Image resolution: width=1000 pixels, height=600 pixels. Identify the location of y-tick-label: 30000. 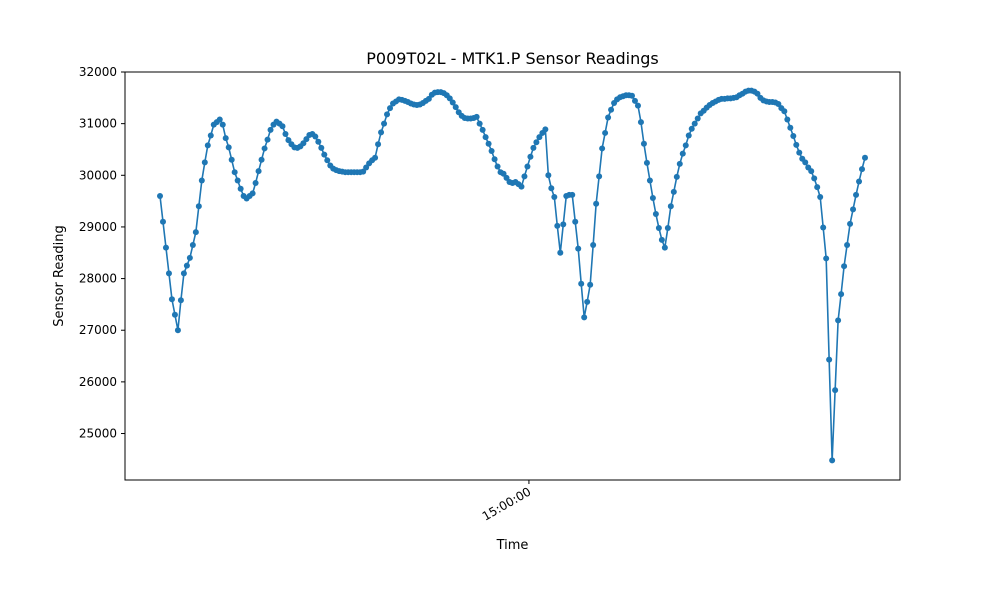
(98, 175).